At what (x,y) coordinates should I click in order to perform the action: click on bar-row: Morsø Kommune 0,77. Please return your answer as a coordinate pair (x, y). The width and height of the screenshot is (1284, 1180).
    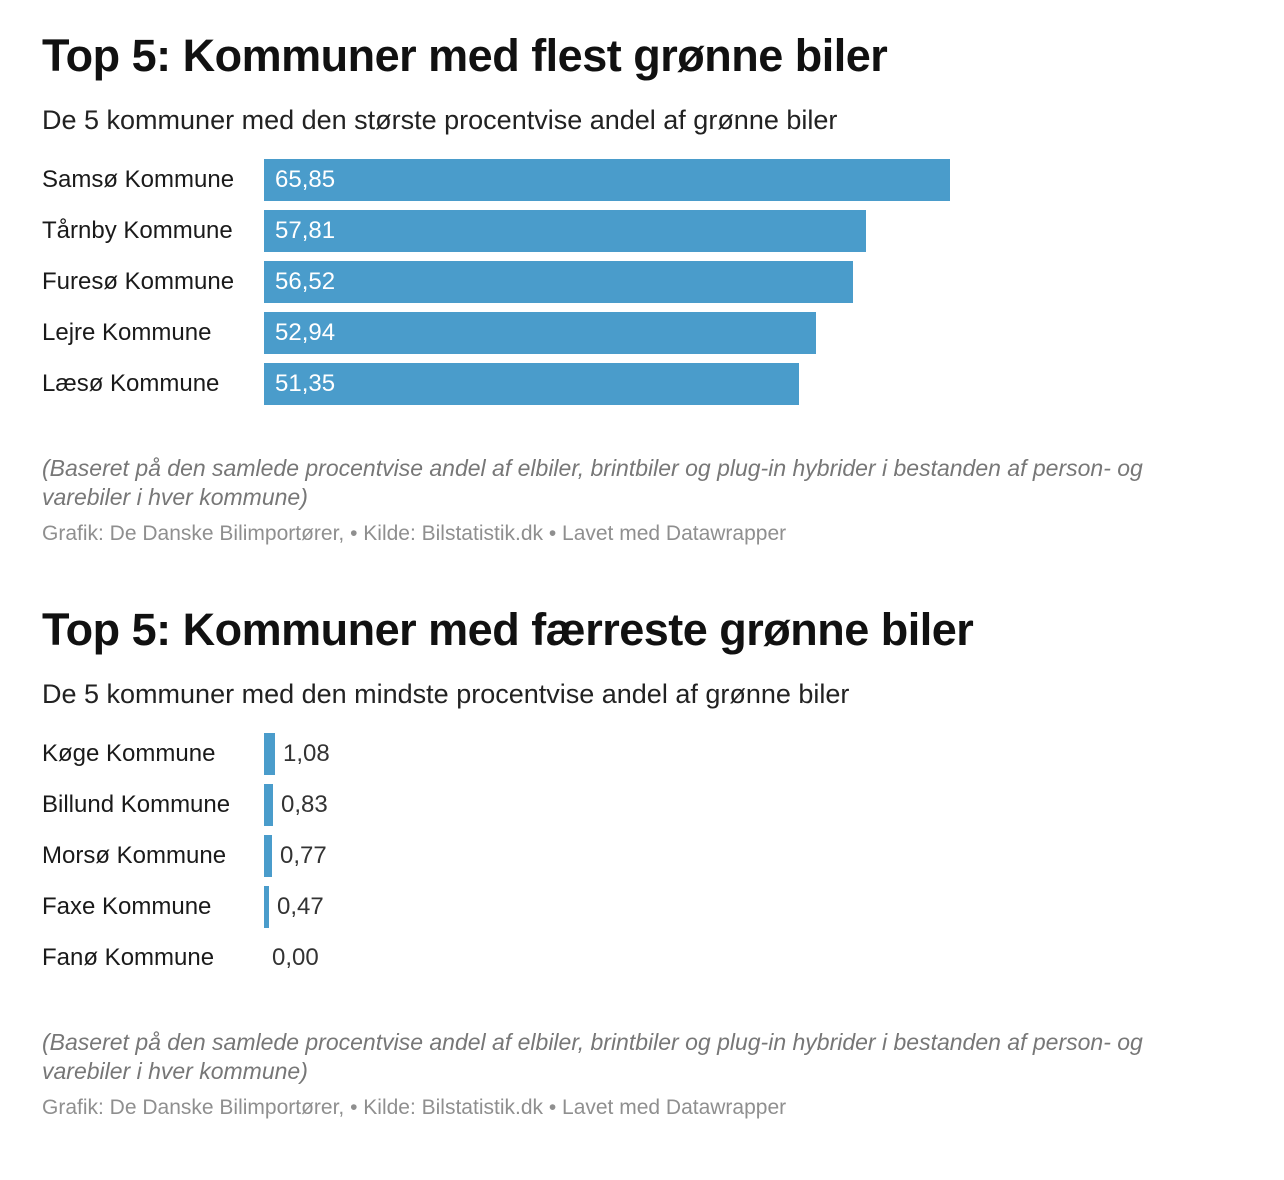
    Looking at the image, I should click on (642, 860).